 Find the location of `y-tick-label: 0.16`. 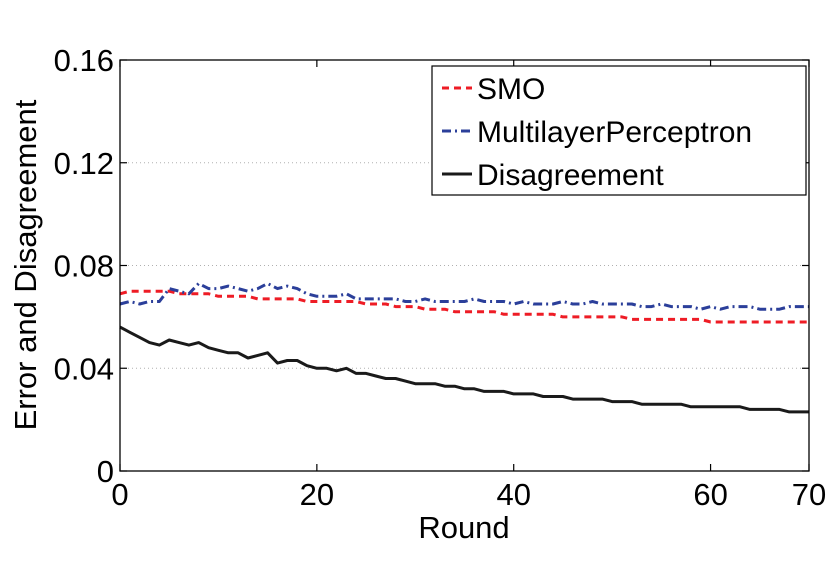

y-tick-label: 0.16 is located at coordinates (84, 60).